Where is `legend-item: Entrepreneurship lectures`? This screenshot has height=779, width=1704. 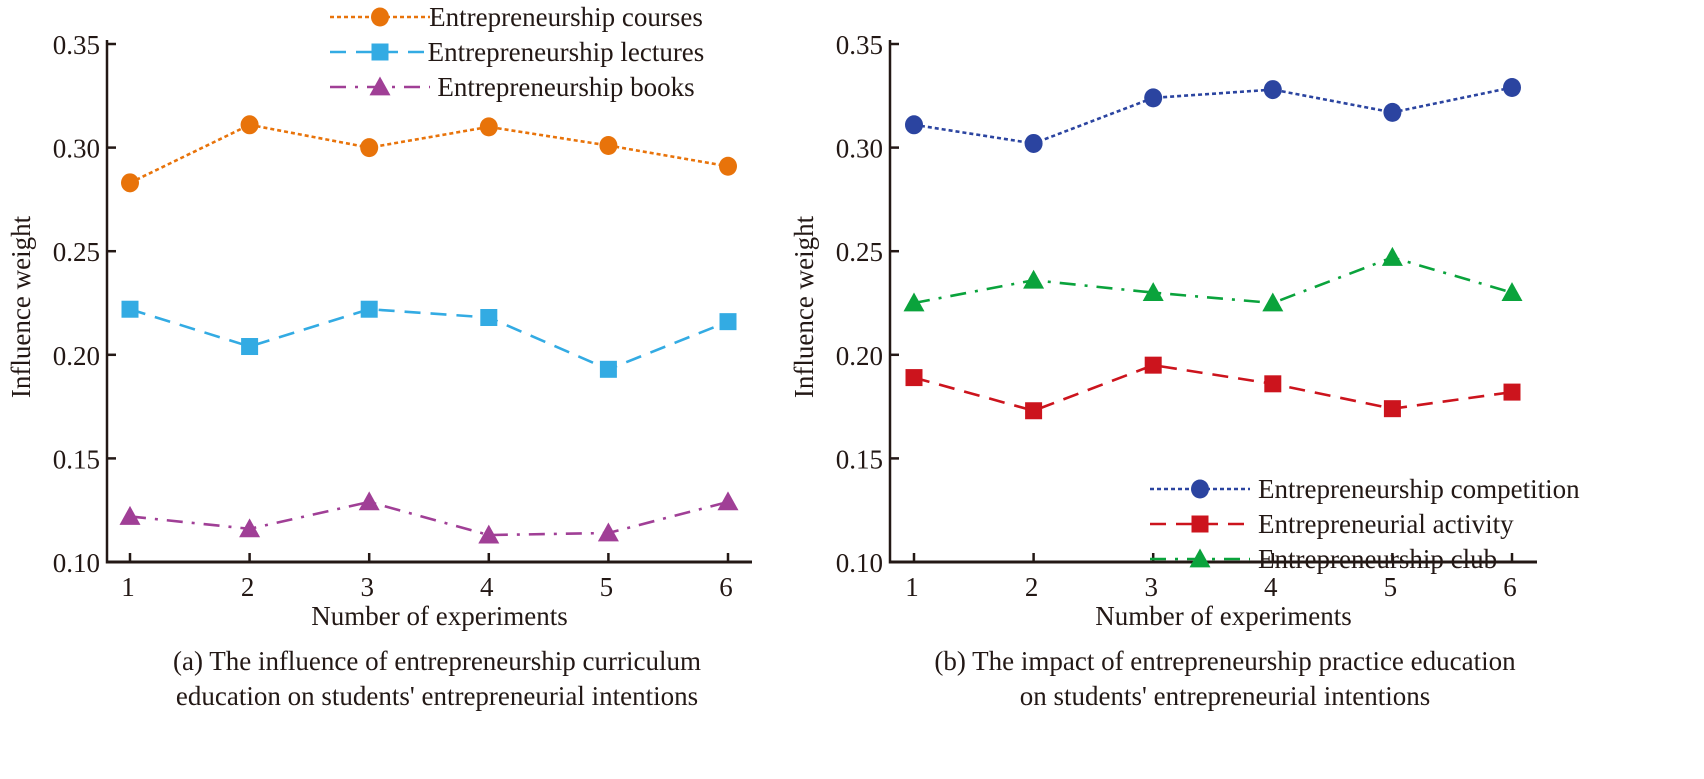
legend-item: Entrepreneurship lectures is located at coordinates (517, 52).